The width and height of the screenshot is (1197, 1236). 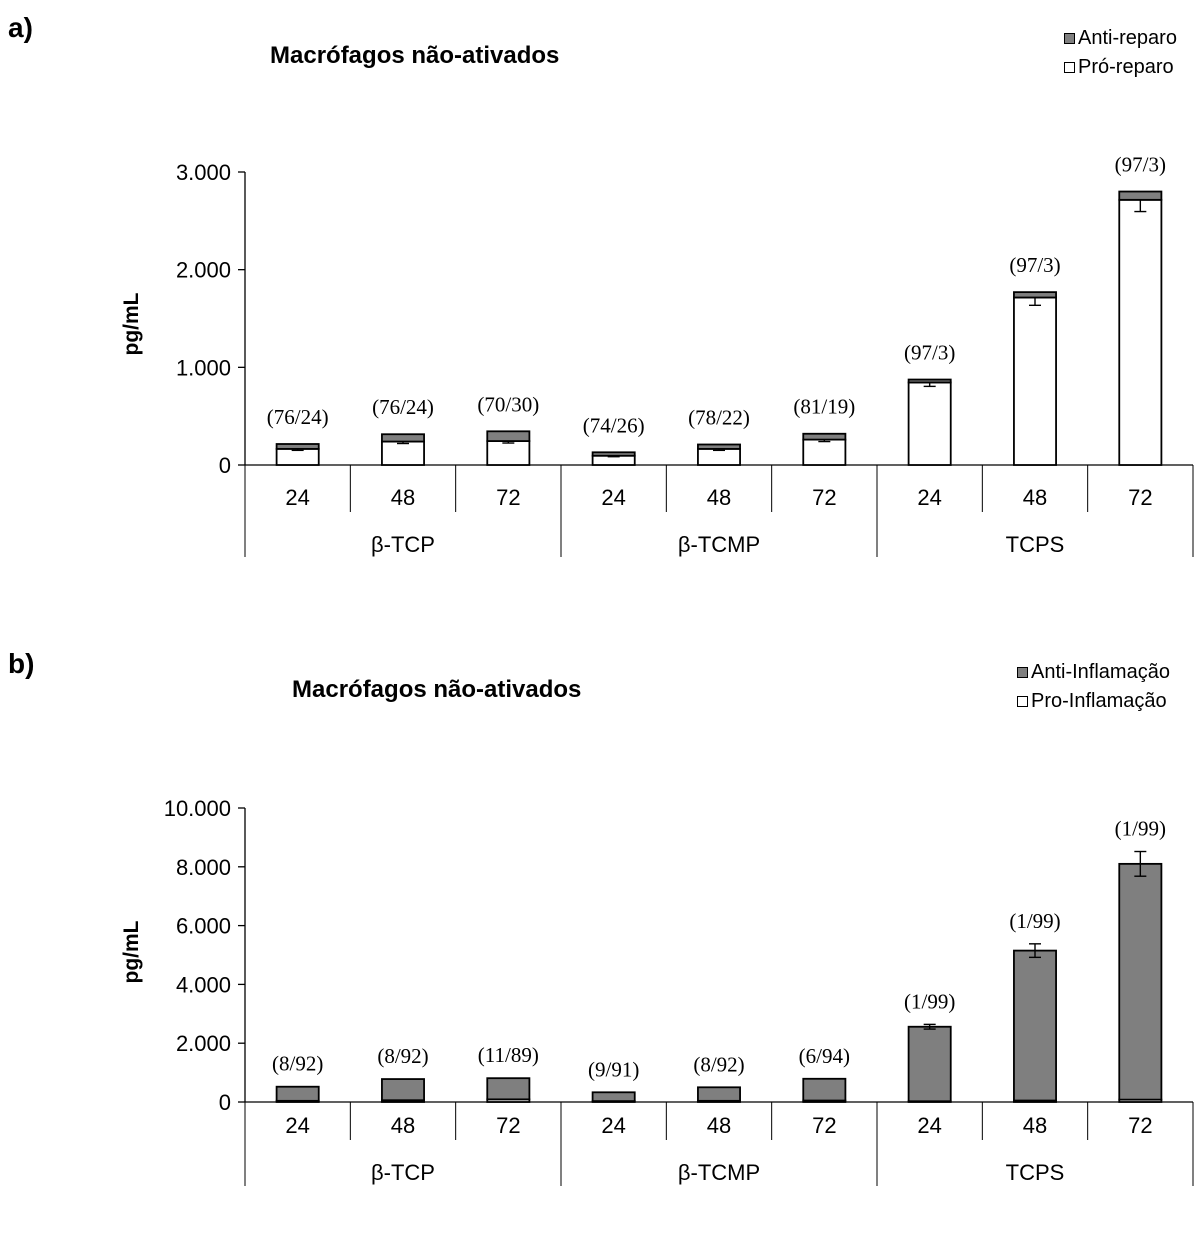 What do you see at coordinates (203, 367) in the screenshot?
I see `y-tick-label: 1.000` at bounding box center [203, 367].